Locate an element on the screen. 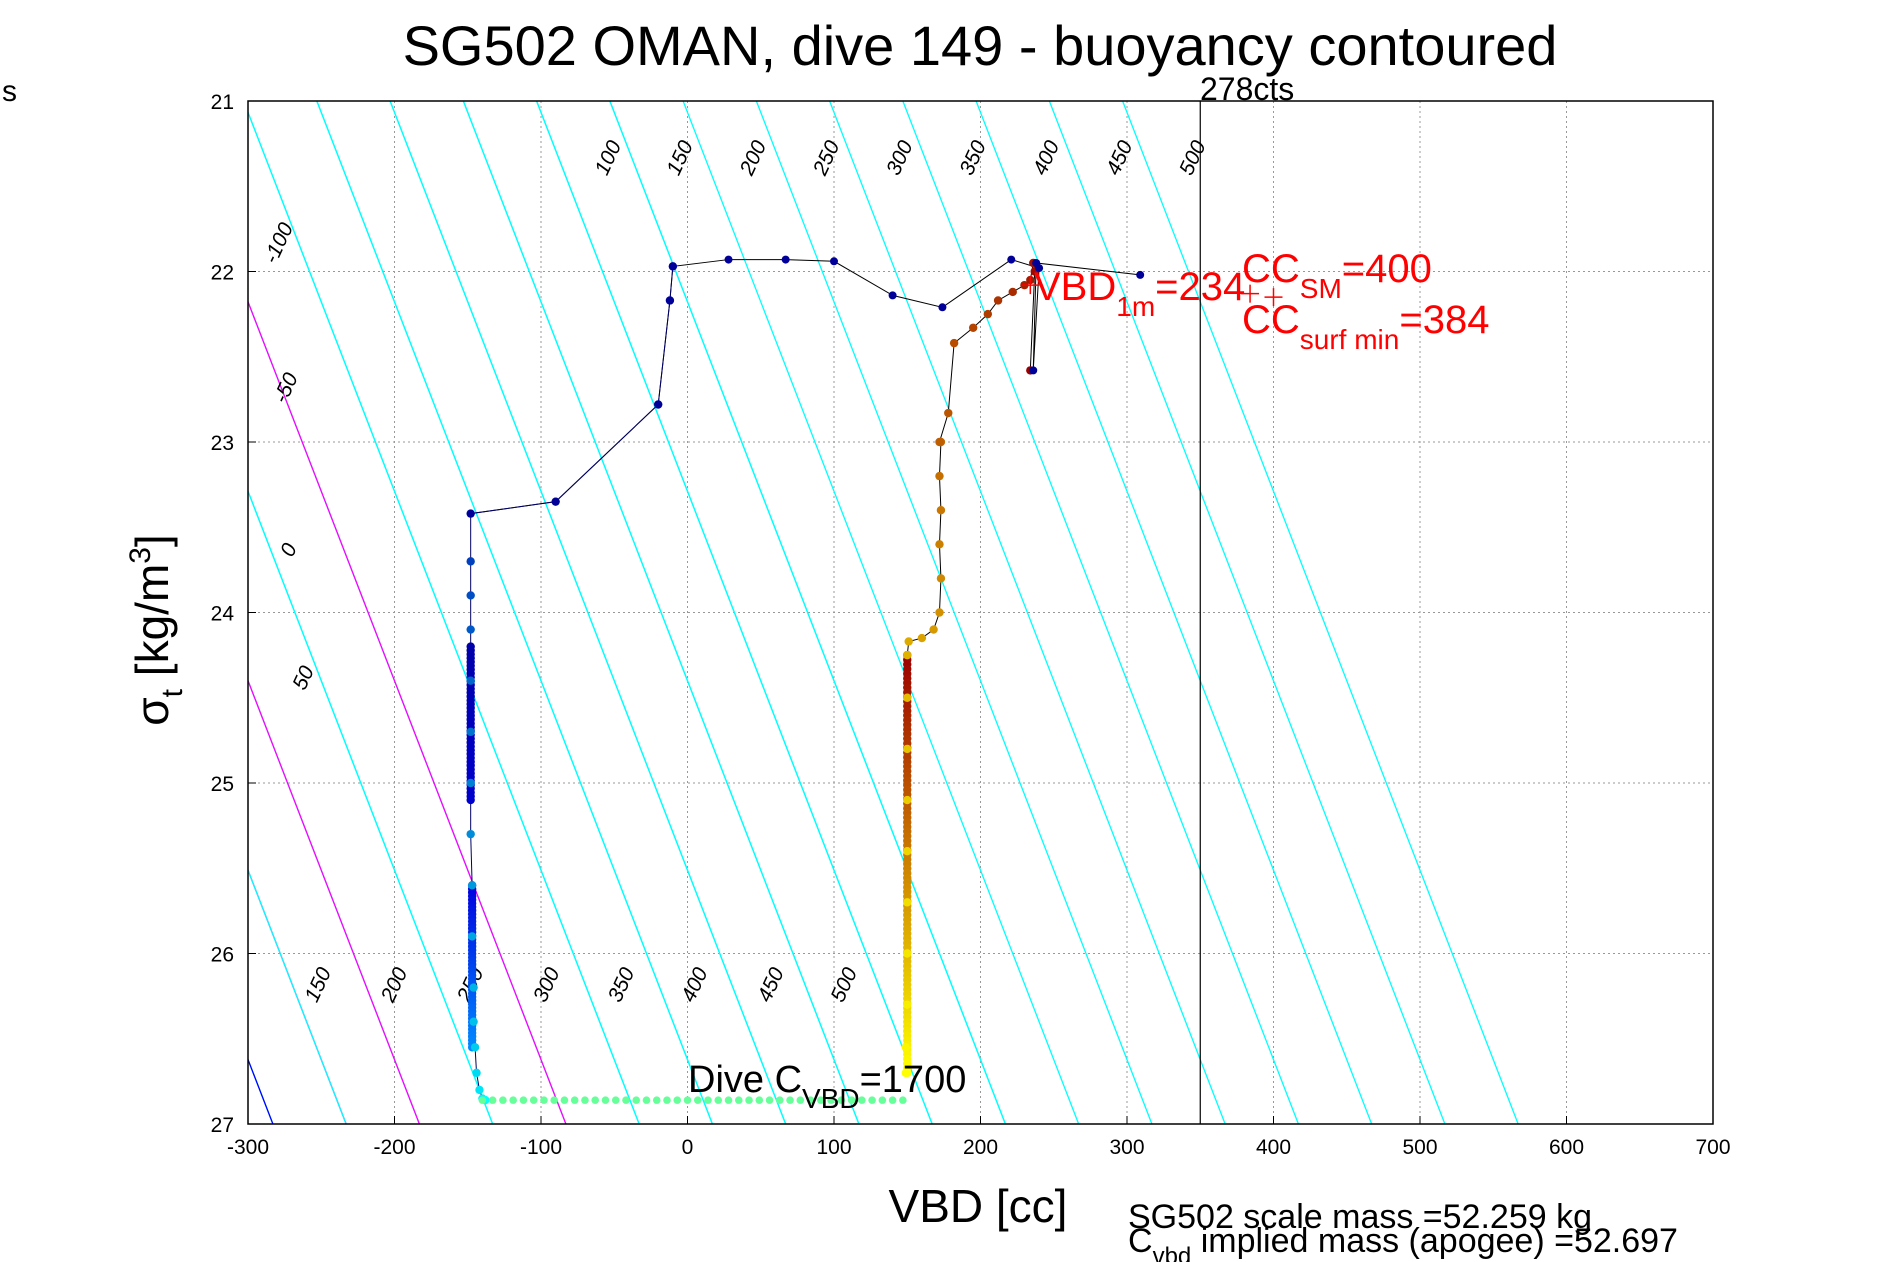  x-tick-label: -200 is located at coordinates (394, 1147).